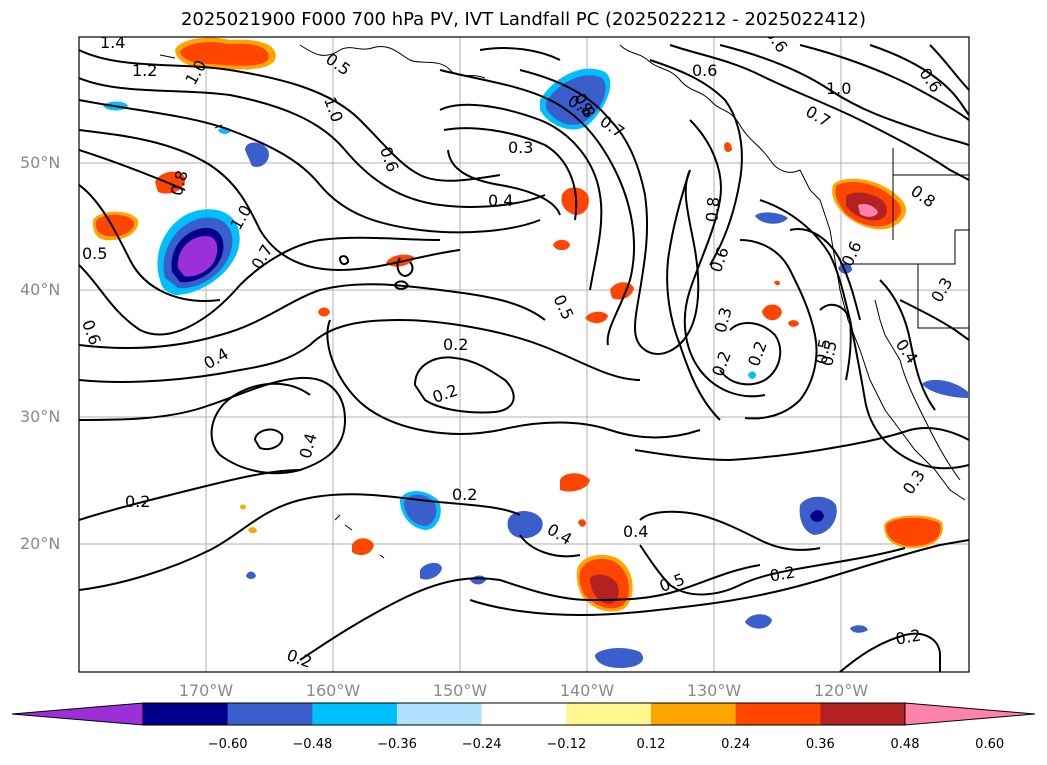 The height and width of the screenshot is (765, 1047). Describe the element at coordinates (820, 744) in the screenshot. I see `colorbar-tick-label: 0.36` at that location.